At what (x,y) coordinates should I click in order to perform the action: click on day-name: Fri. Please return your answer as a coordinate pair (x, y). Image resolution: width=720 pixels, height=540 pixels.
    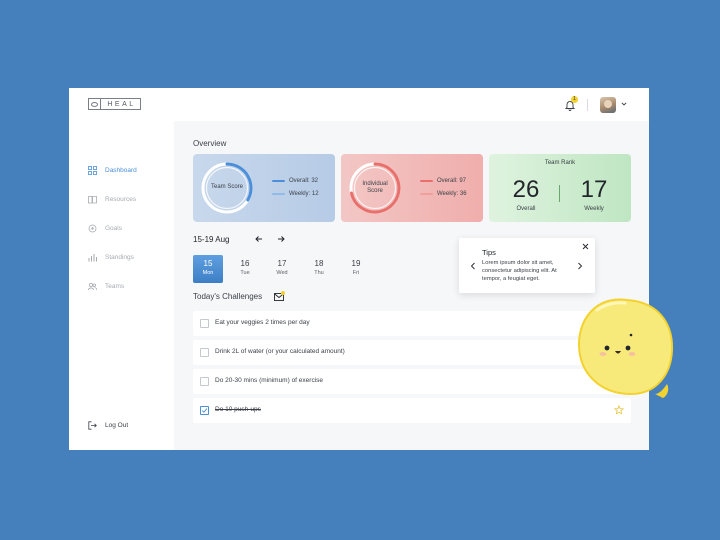
    Looking at the image, I should click on (356, 273).